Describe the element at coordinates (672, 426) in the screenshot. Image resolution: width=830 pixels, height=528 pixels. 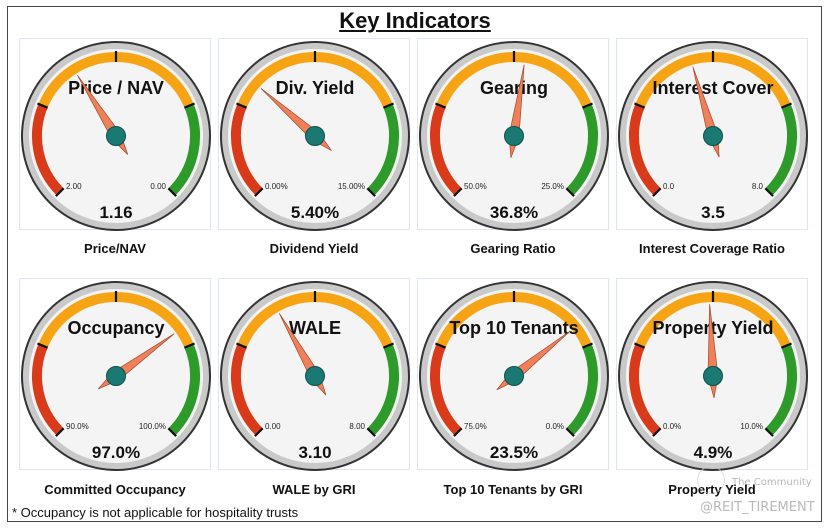
I see `gauge-min-label: 0.0%` at that location.